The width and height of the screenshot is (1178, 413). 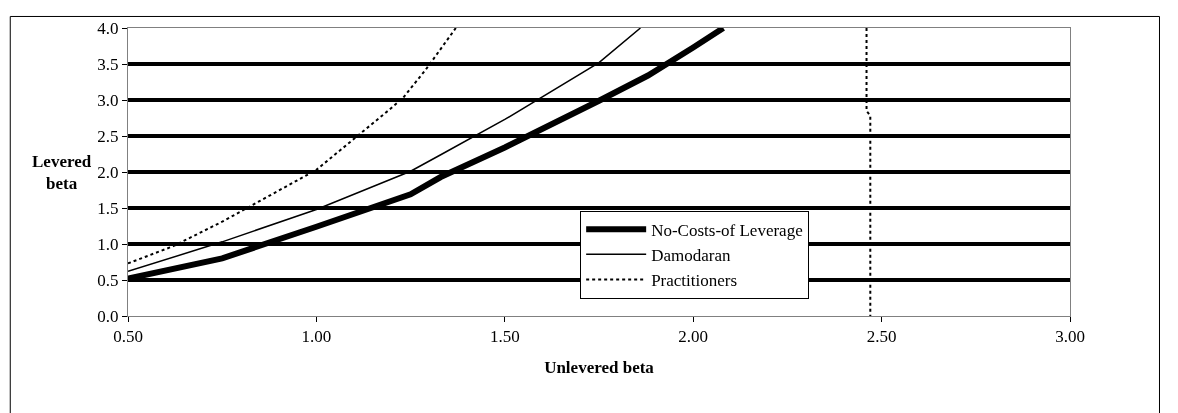 What do you see at coordinates (108, 28) in the screenshot?
I see `y-tick-label: 4.0` at bounding box center [108, 28].